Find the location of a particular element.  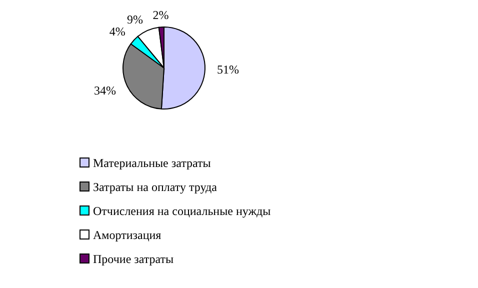

data-label: 2% is located at coordinates (160, 15).